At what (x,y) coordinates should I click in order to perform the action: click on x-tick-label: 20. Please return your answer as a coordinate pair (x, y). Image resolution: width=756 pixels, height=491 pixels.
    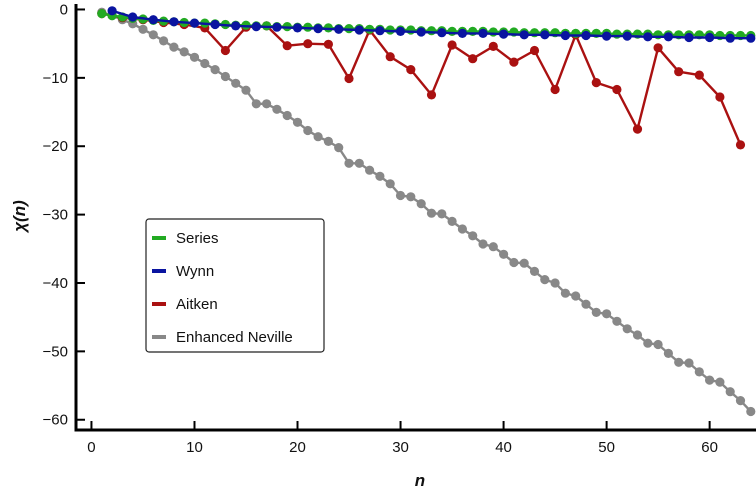
    Looking at the image, I should click on (297, 447).